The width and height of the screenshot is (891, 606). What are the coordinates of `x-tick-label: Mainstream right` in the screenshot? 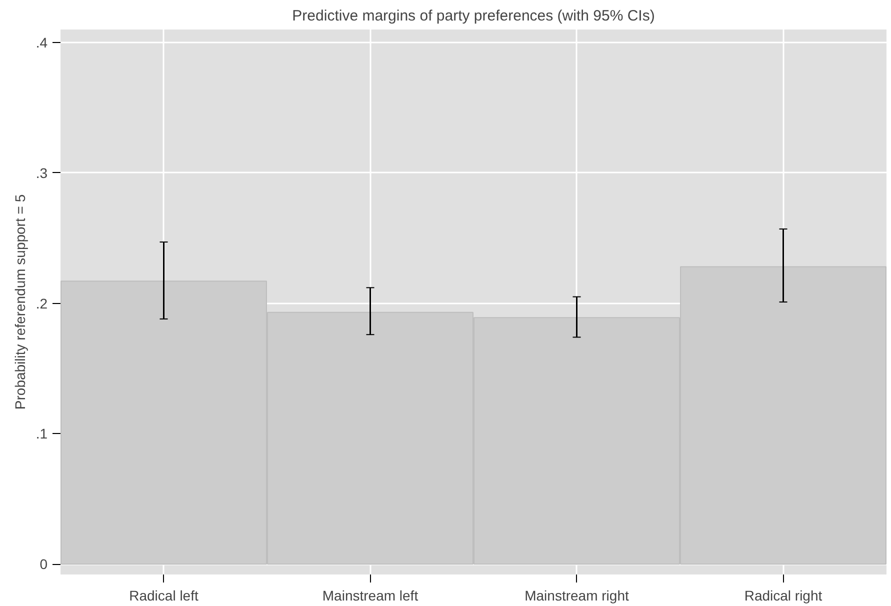 It's located at (576, 596).